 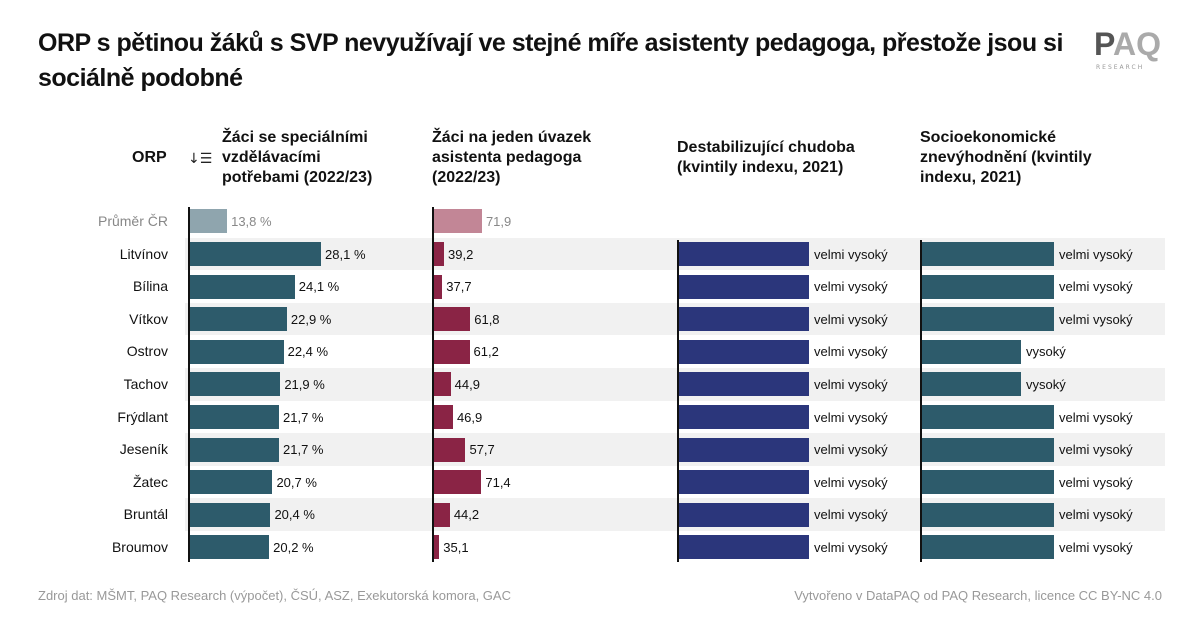 I want to click on ap-value: 44,2, so click(x=466, y=515).